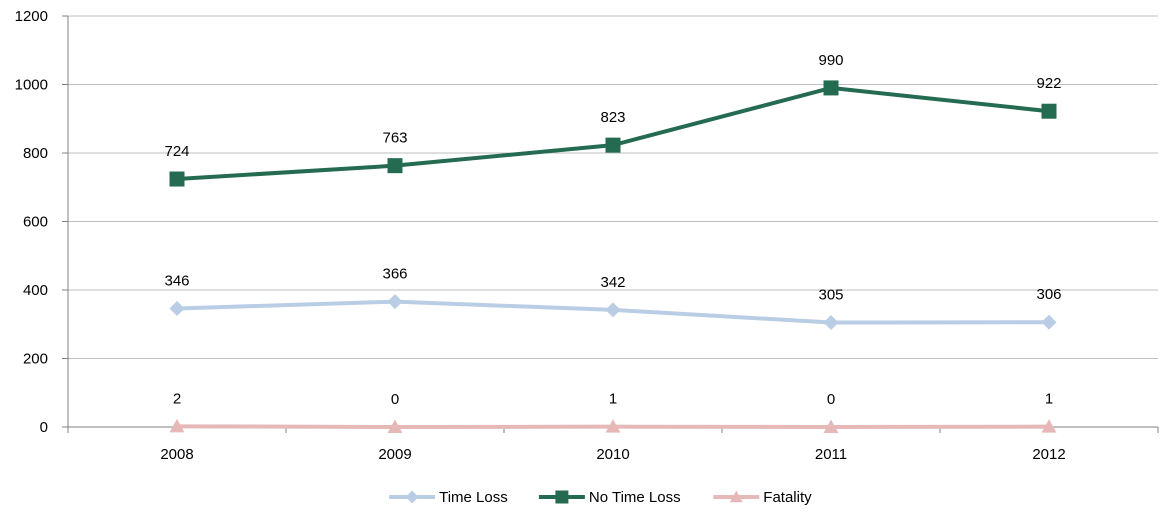 The height and width of the screenshot is (513, 1166). I want to click on legend-item-time-loss: Time Loss, so click(448, 497).